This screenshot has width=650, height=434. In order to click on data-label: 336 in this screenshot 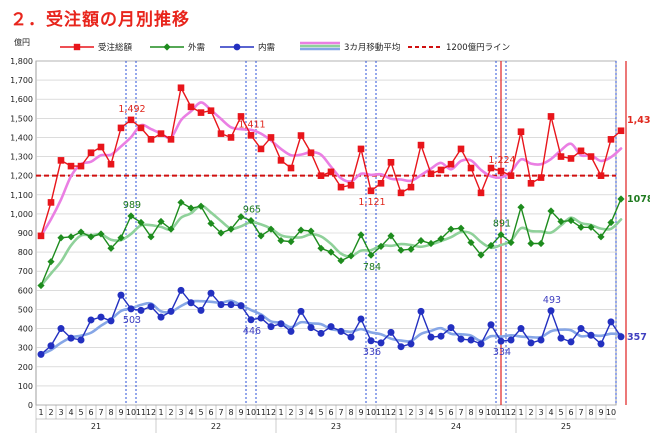, I will do `click(372, 352)`.